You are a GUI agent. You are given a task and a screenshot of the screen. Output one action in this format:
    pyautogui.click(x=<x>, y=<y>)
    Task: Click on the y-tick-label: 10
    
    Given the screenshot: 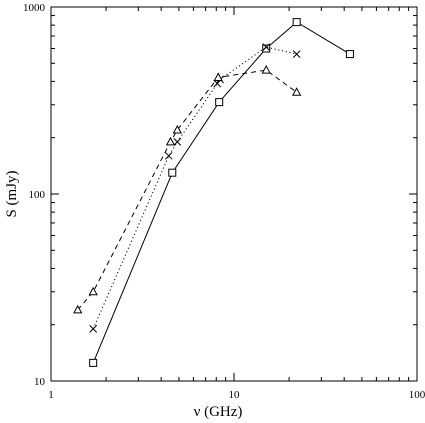 What is the action you would take?
    pyautogui.click(x=40, y=382)
    